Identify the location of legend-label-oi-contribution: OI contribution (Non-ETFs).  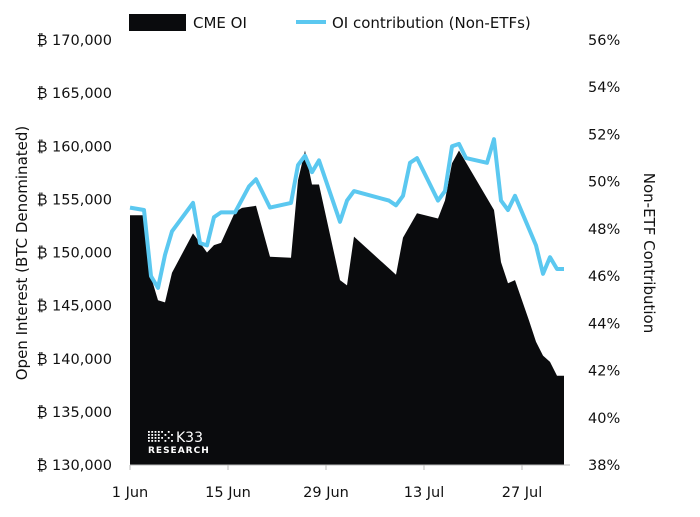
(431, 23).